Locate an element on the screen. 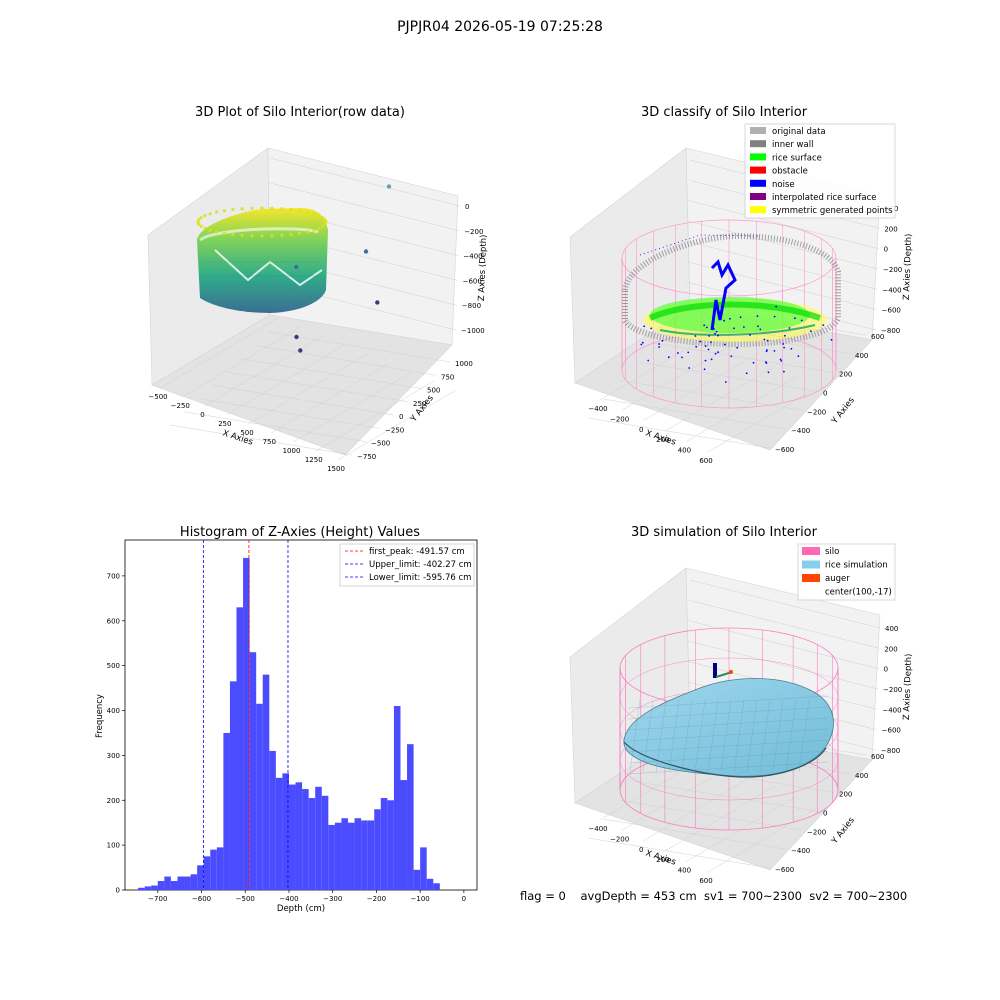  classify3d-legend-label: noise is located at coordinates (783, 185).